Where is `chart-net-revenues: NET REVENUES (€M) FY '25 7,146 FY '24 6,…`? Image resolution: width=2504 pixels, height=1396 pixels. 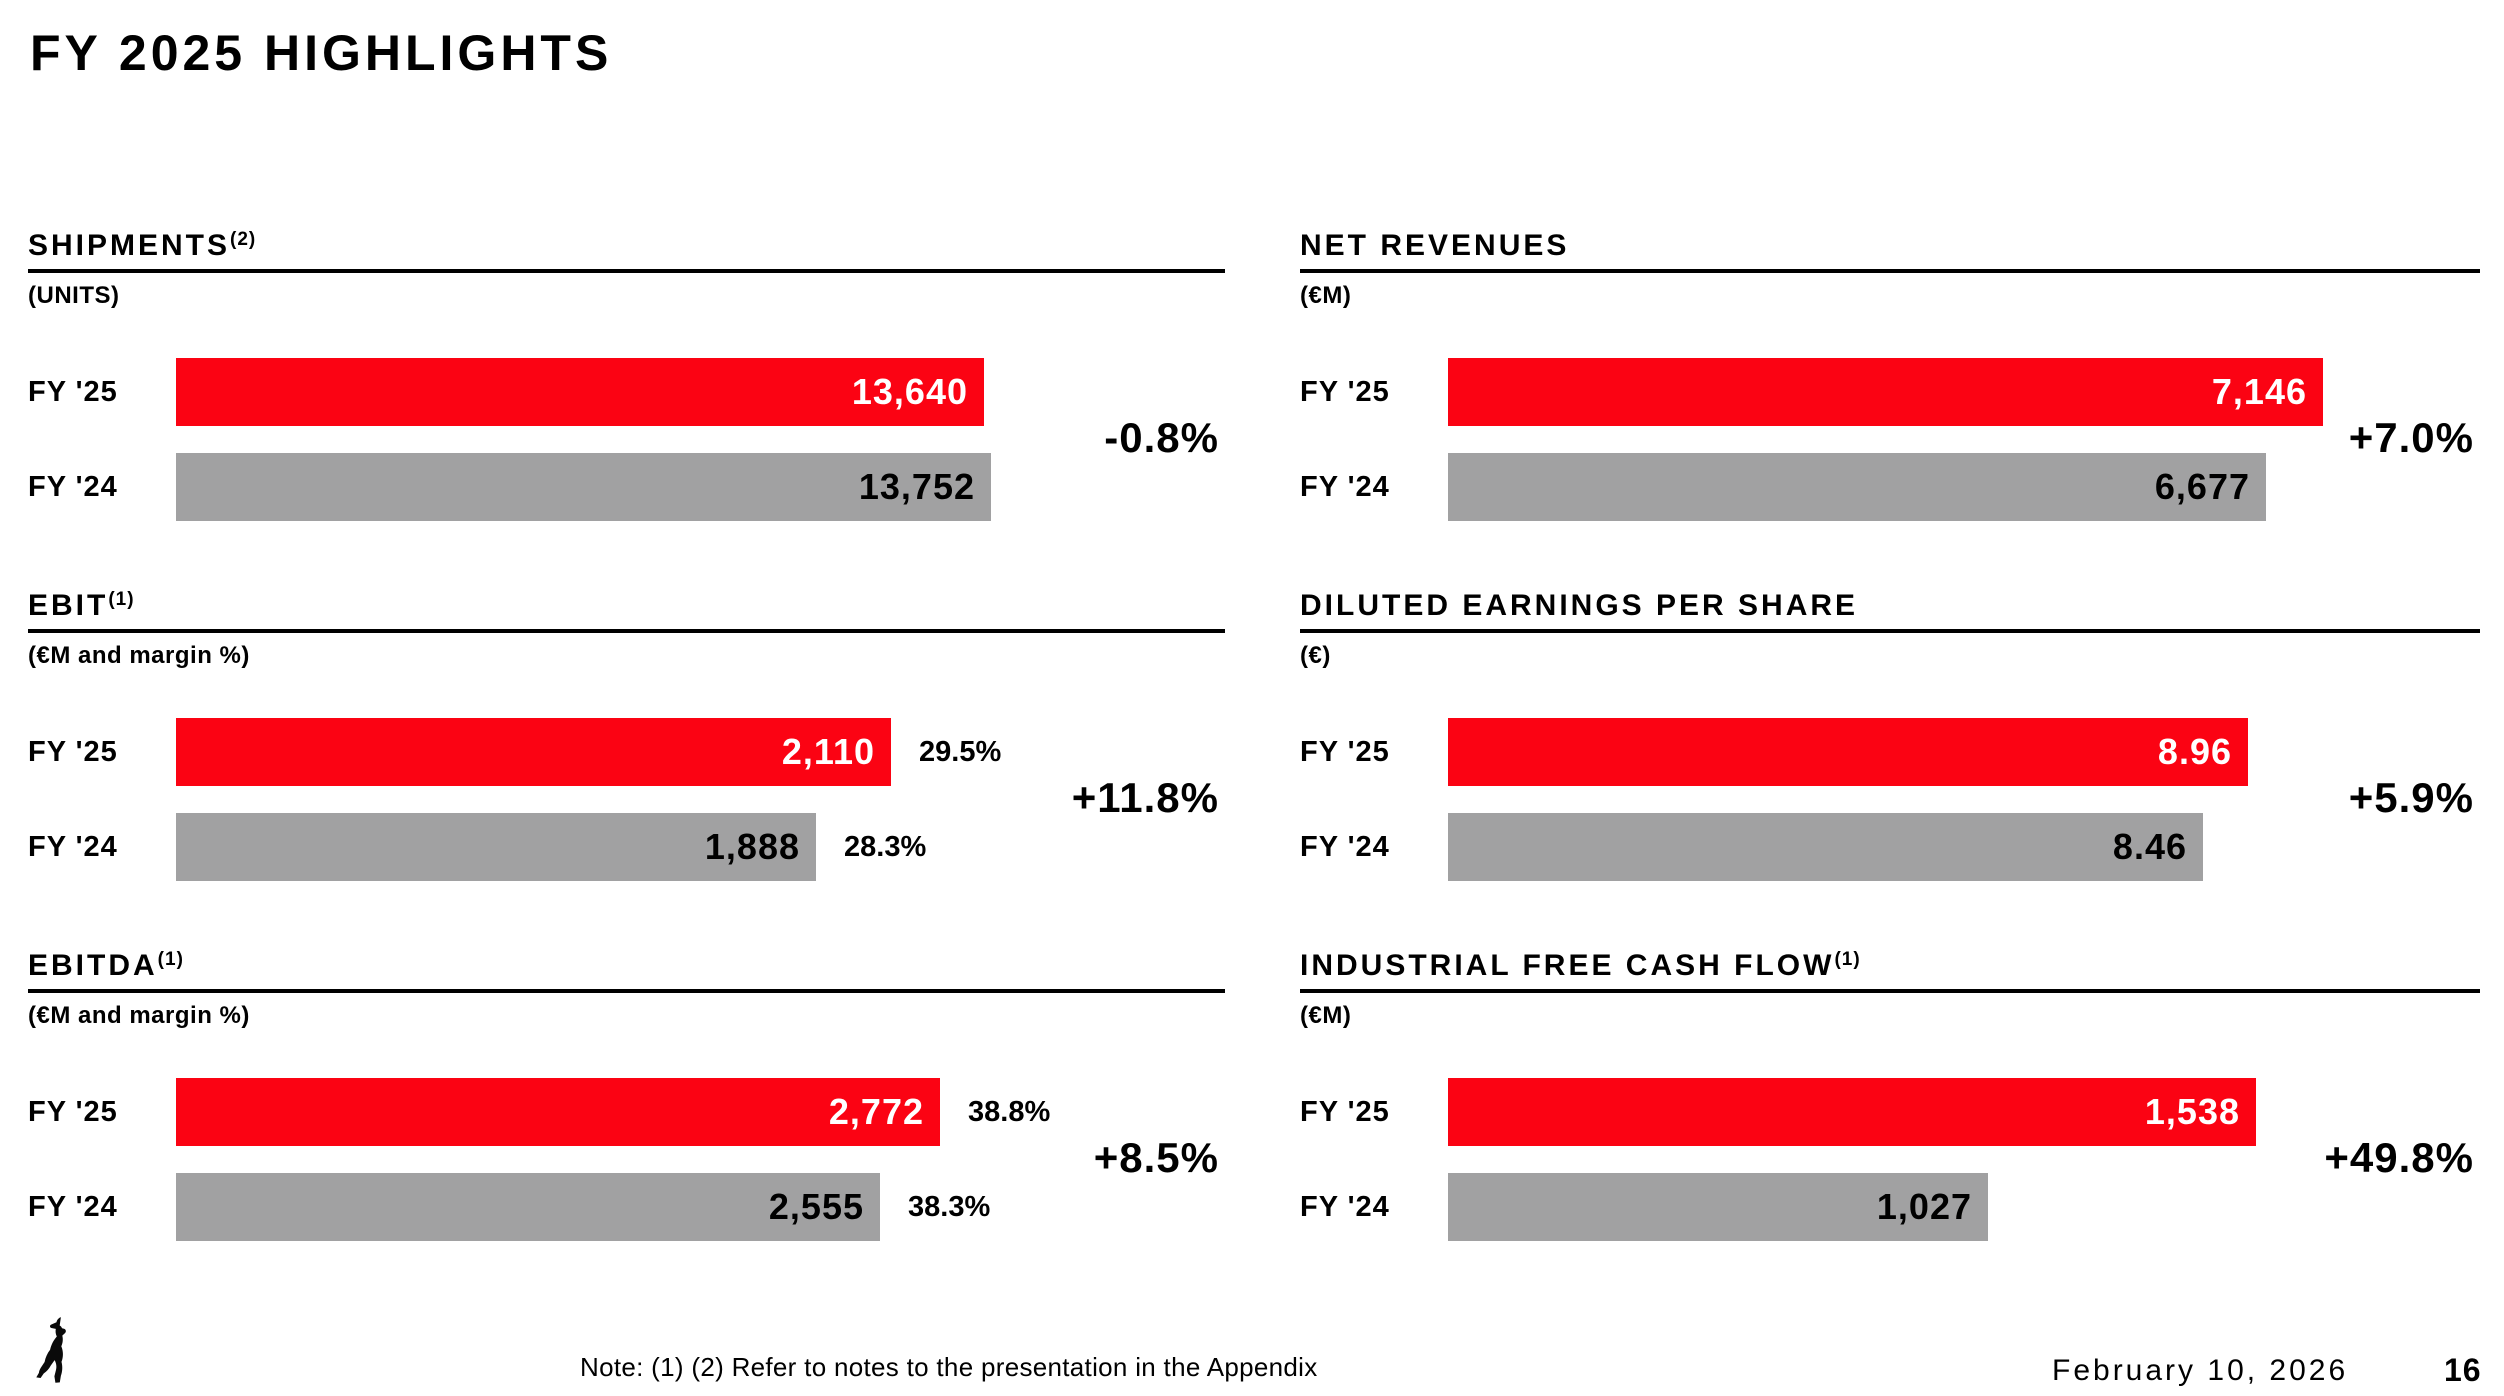
chart-net-revenues: NET REVENUES (€M) FY '25 7,146 FY '24 6,… is located at coordinates (1890, 410).